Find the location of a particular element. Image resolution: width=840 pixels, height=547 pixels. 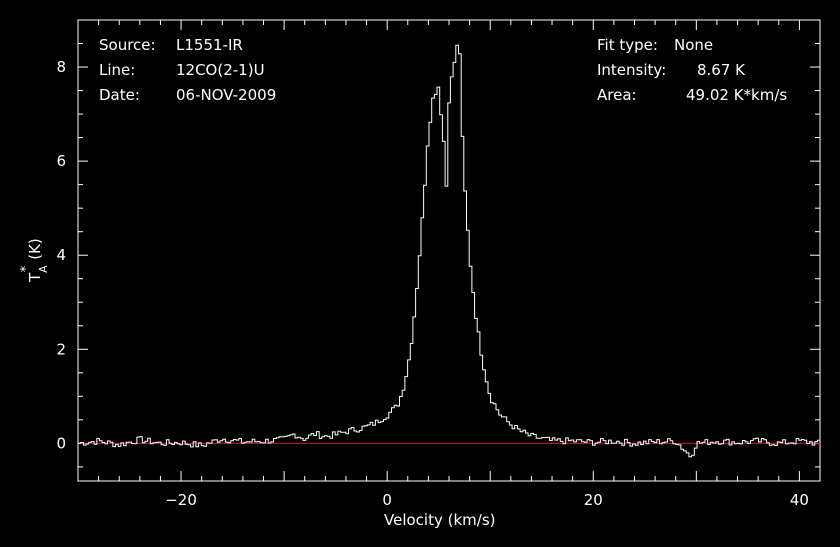

x-tick-label: 20 is located at coordinates (593, 500).